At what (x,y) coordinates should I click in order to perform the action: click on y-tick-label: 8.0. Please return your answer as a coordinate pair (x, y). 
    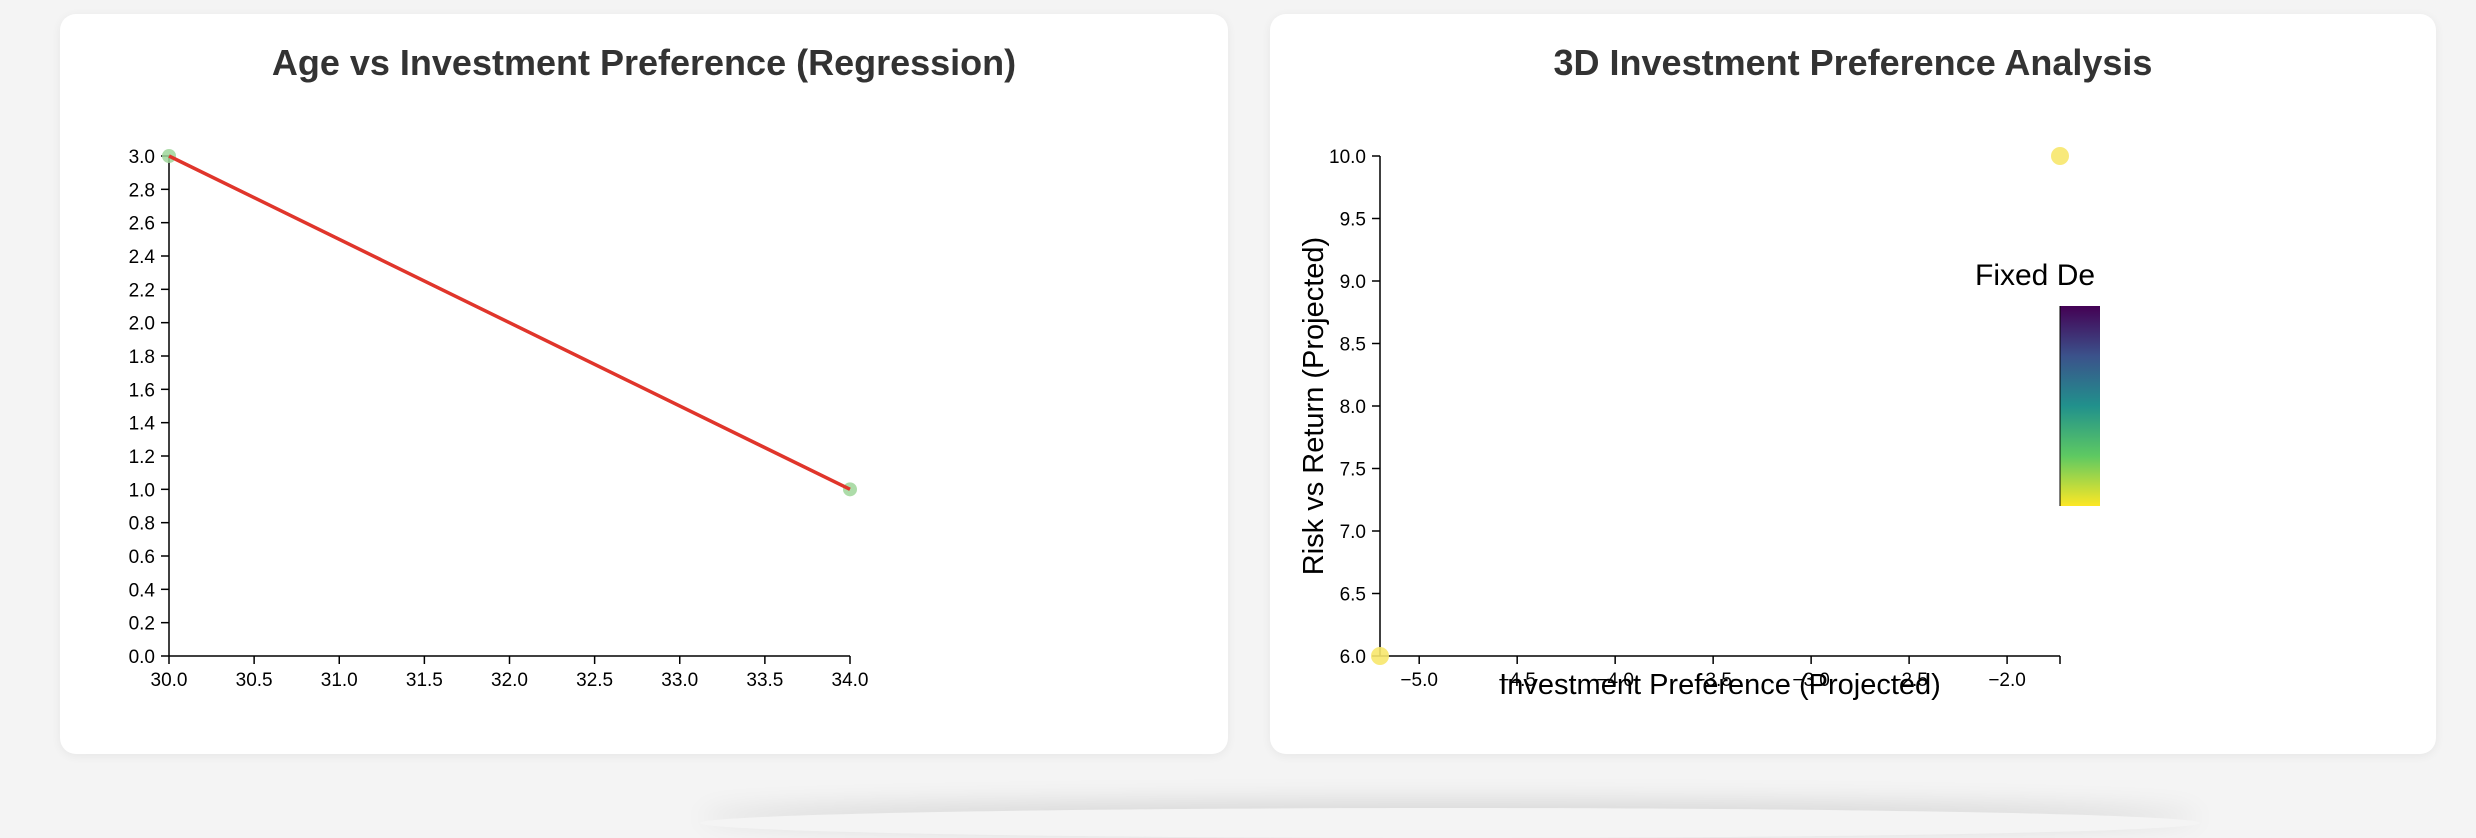
    Looking at the image, I should click on (1353, 407).